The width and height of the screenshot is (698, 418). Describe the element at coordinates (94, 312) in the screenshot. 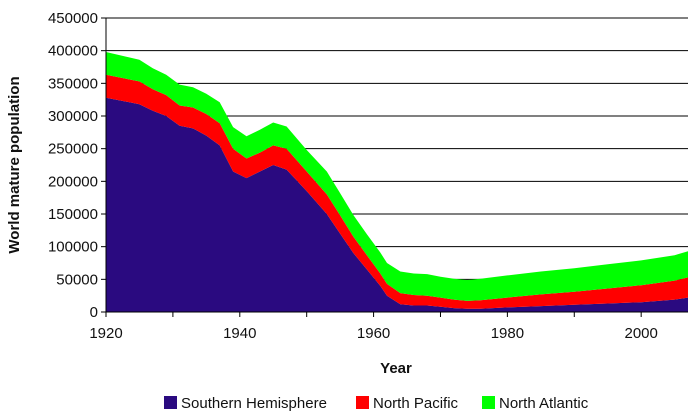

I see `y-tick-label: 0` at that location.